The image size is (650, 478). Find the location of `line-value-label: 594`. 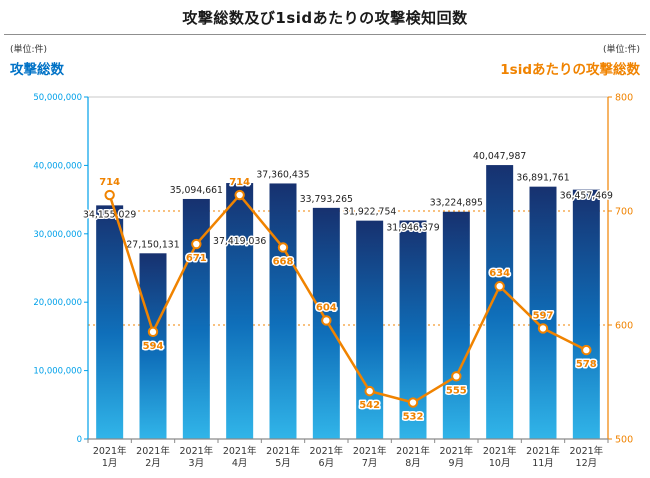

line-value-label: 594 is located at coordinates (153, 346).